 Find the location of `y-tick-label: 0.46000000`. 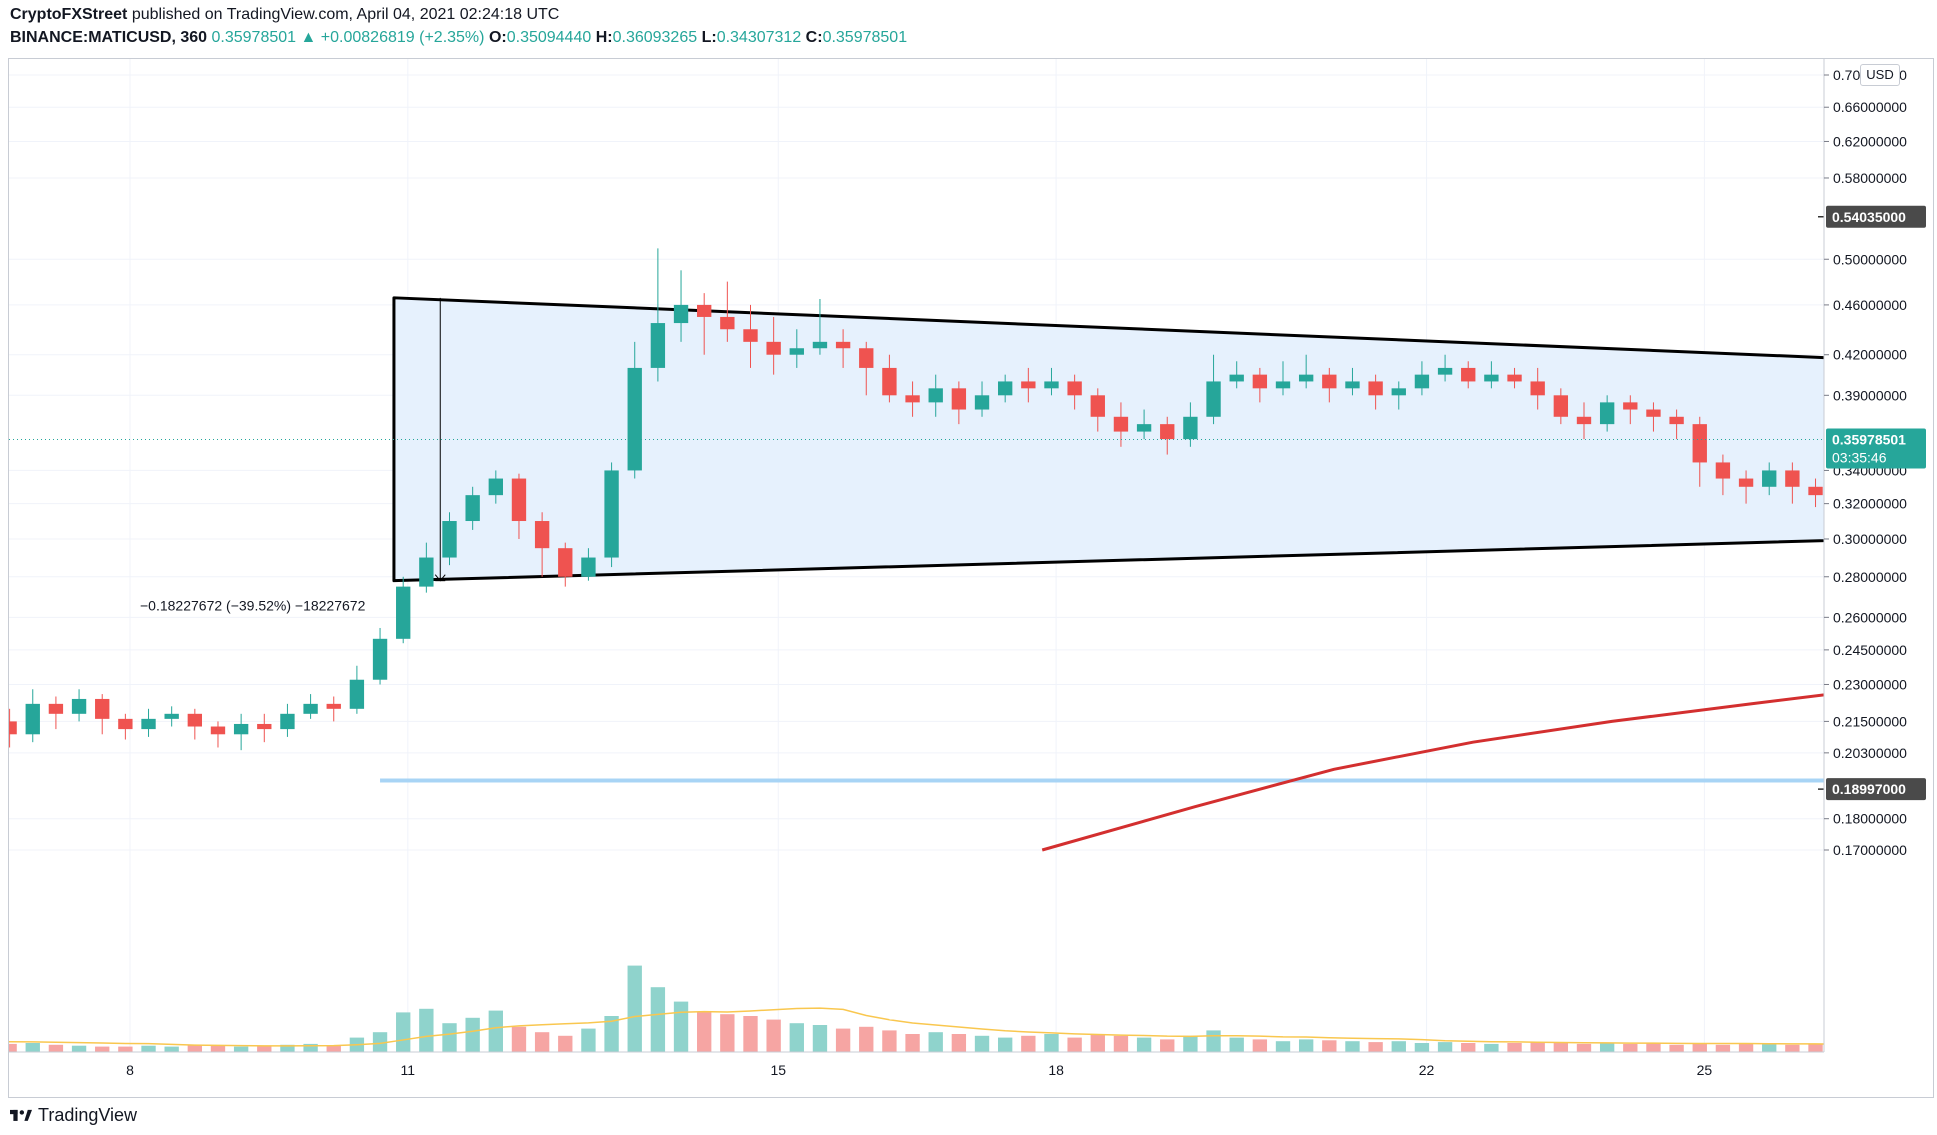

y-tick-label: 0.46000000 is located at coordinates (1870, 305).